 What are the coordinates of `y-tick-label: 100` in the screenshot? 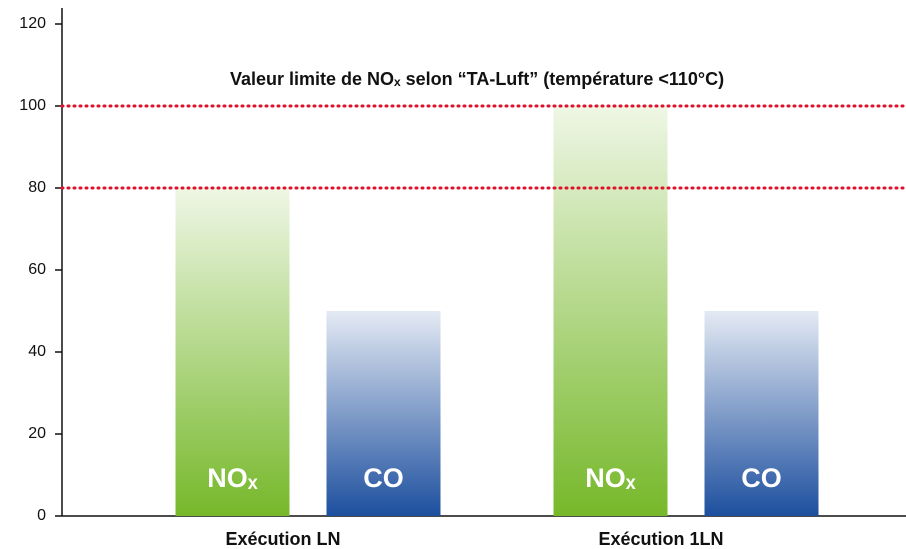 It's located at (32, 105).